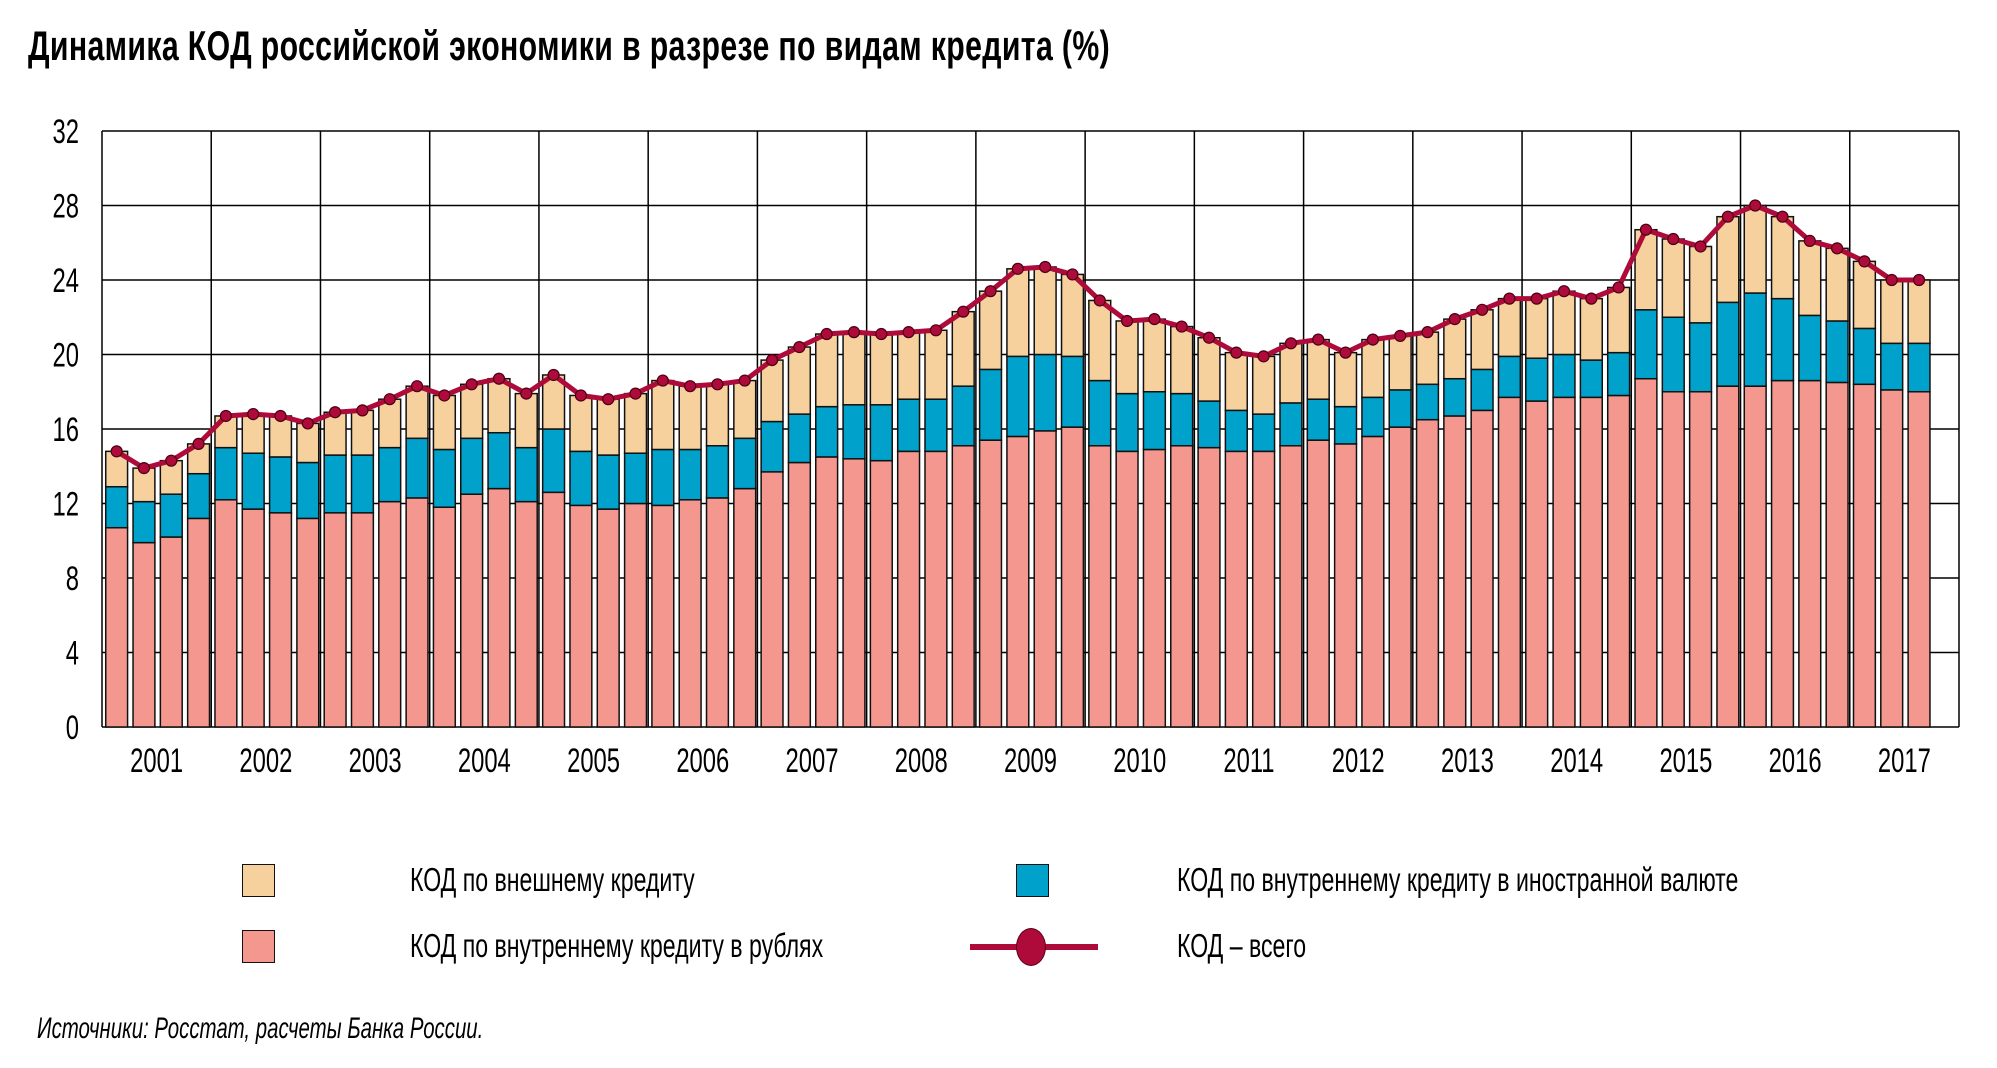 The image size is (1997, 1068). I want to click on x-tick-label: 2016, so click(1795, 761).